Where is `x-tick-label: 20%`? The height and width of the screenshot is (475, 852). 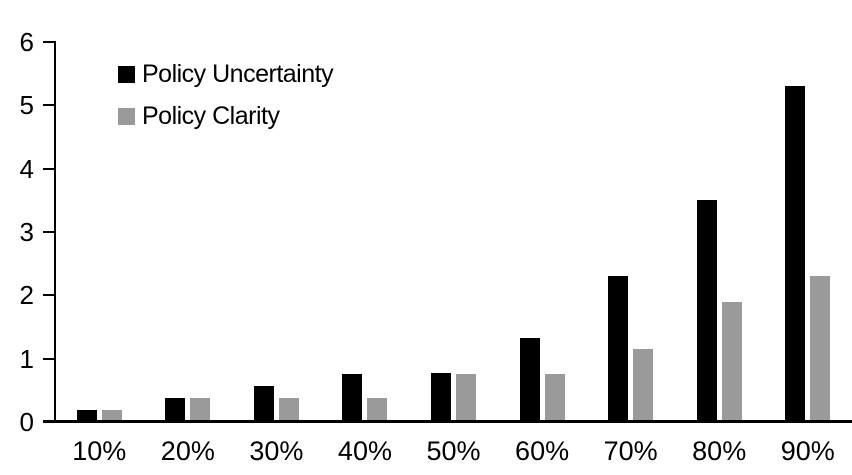
x-tick-label: 20% is located at coordinates (187, 451).